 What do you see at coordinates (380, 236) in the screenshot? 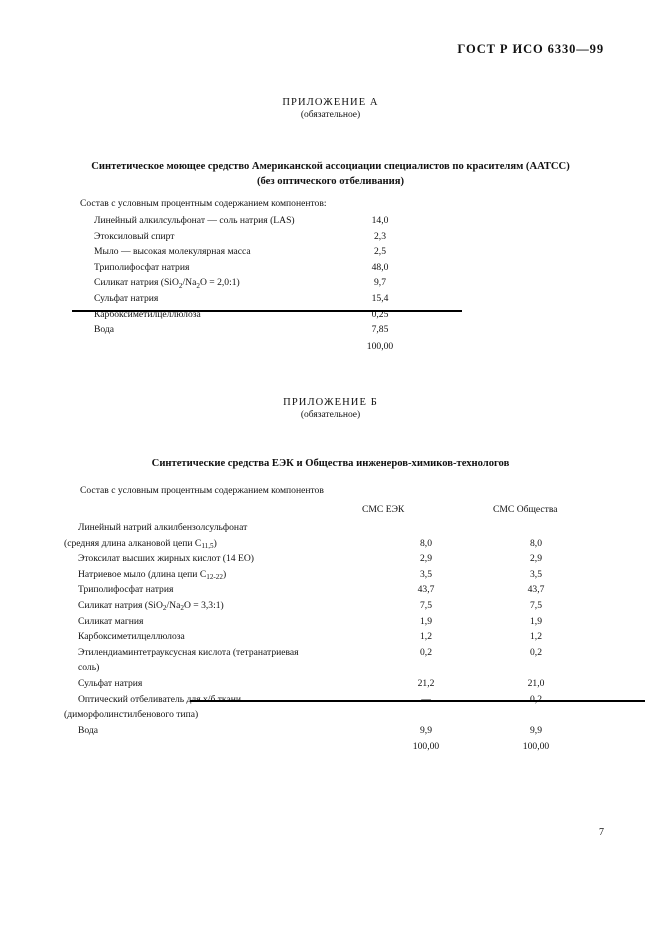
I see `component-value: 2,3` at bounding box center [380, 236].